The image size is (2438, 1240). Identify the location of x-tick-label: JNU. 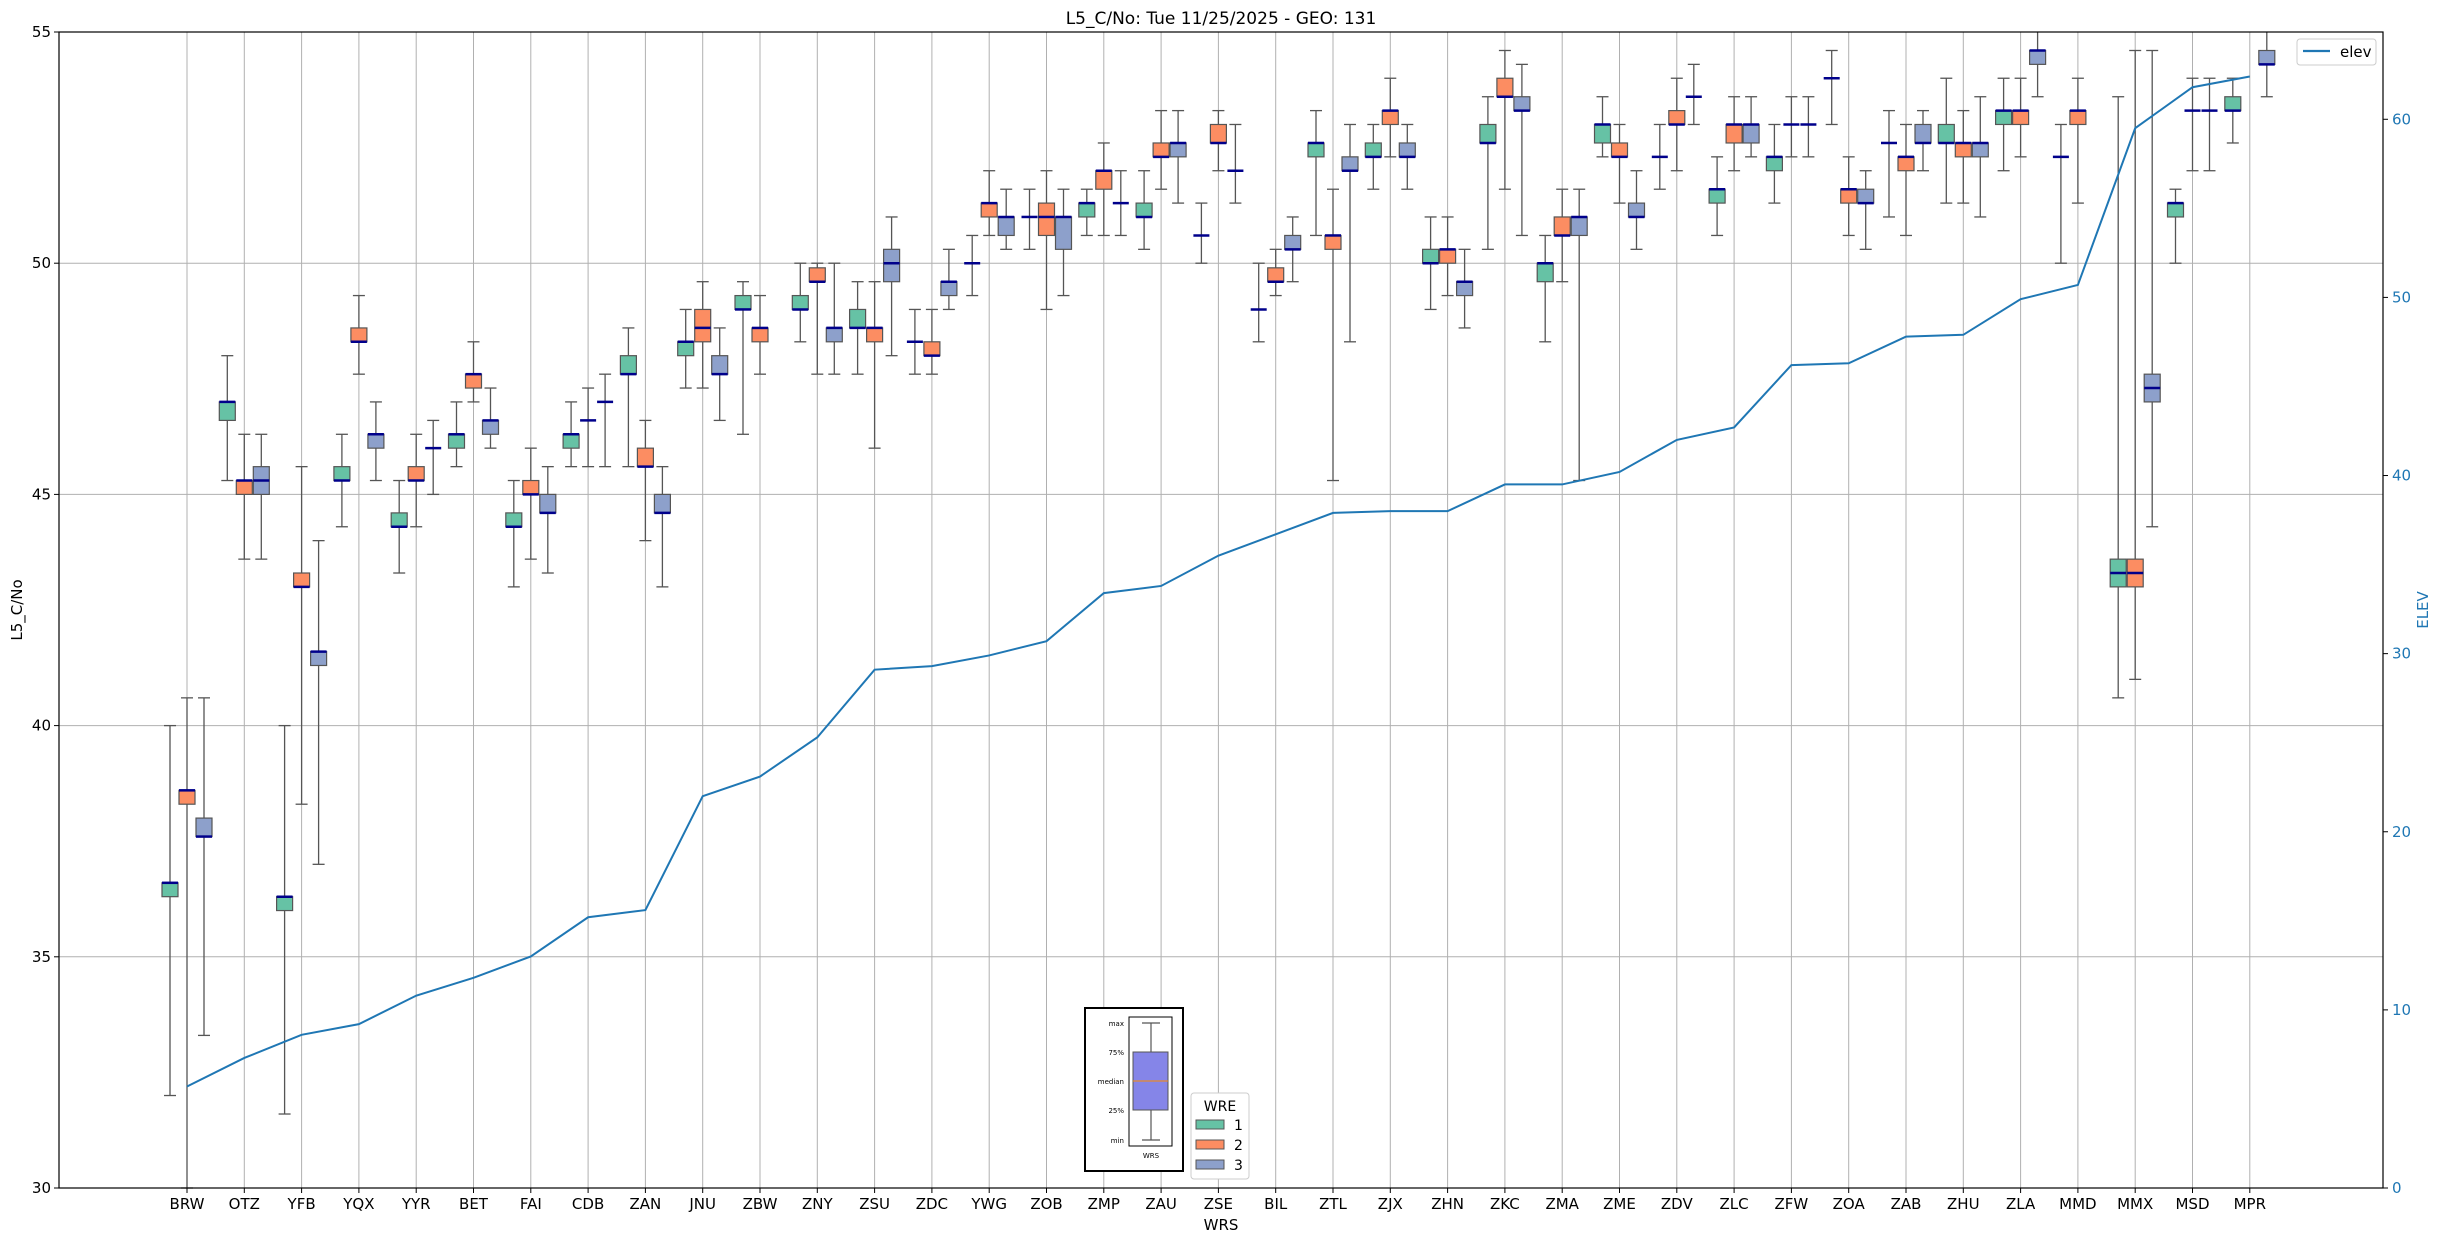
(702, 1204).